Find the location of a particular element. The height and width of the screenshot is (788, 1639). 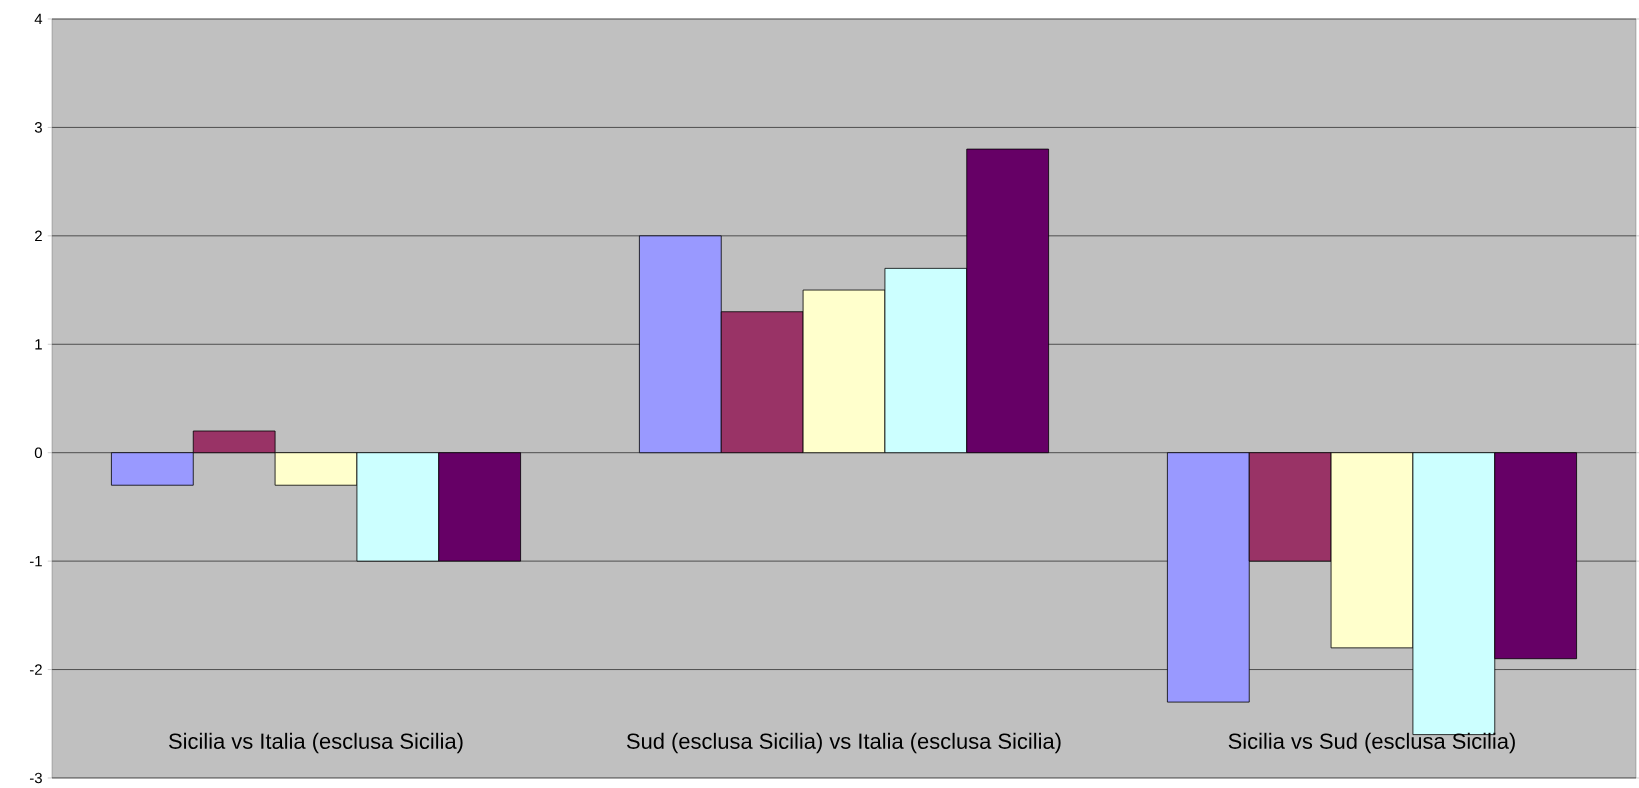

x-tick-label: Sicilia vs Sud (esclusa Sicilia) is located at coordinates (1371, 743).